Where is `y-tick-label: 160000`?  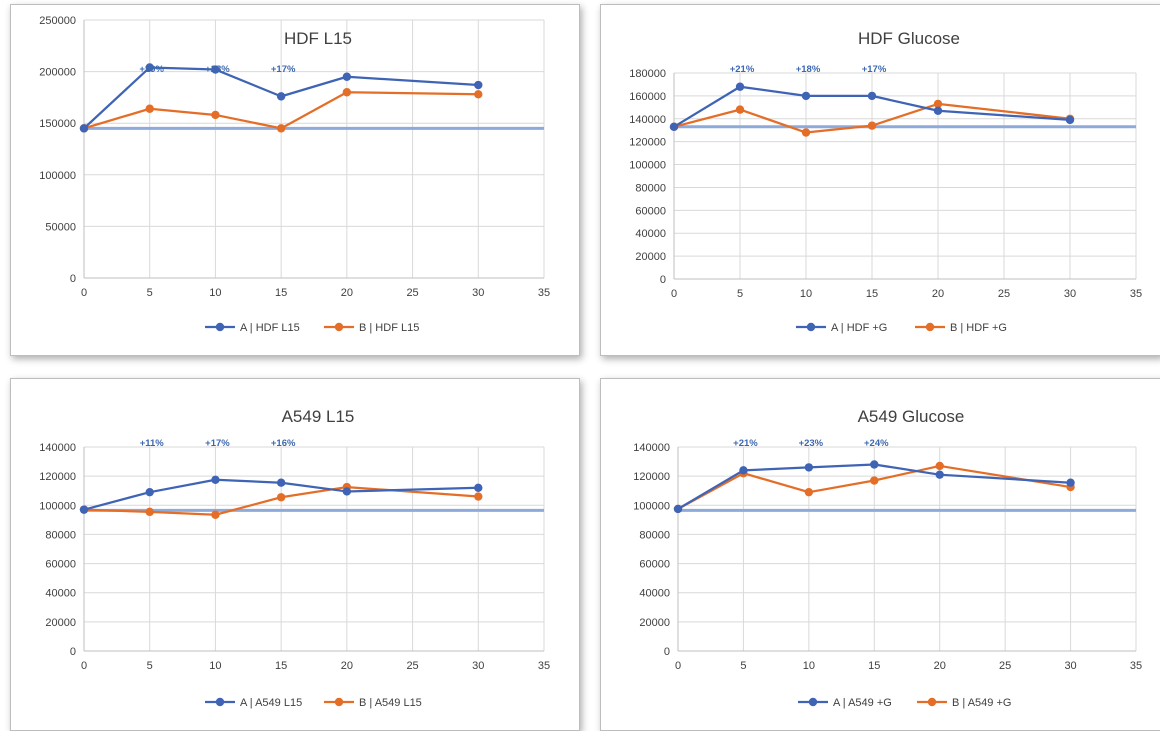
y-tick-label: 160000 is located at coordinates (647, 97).